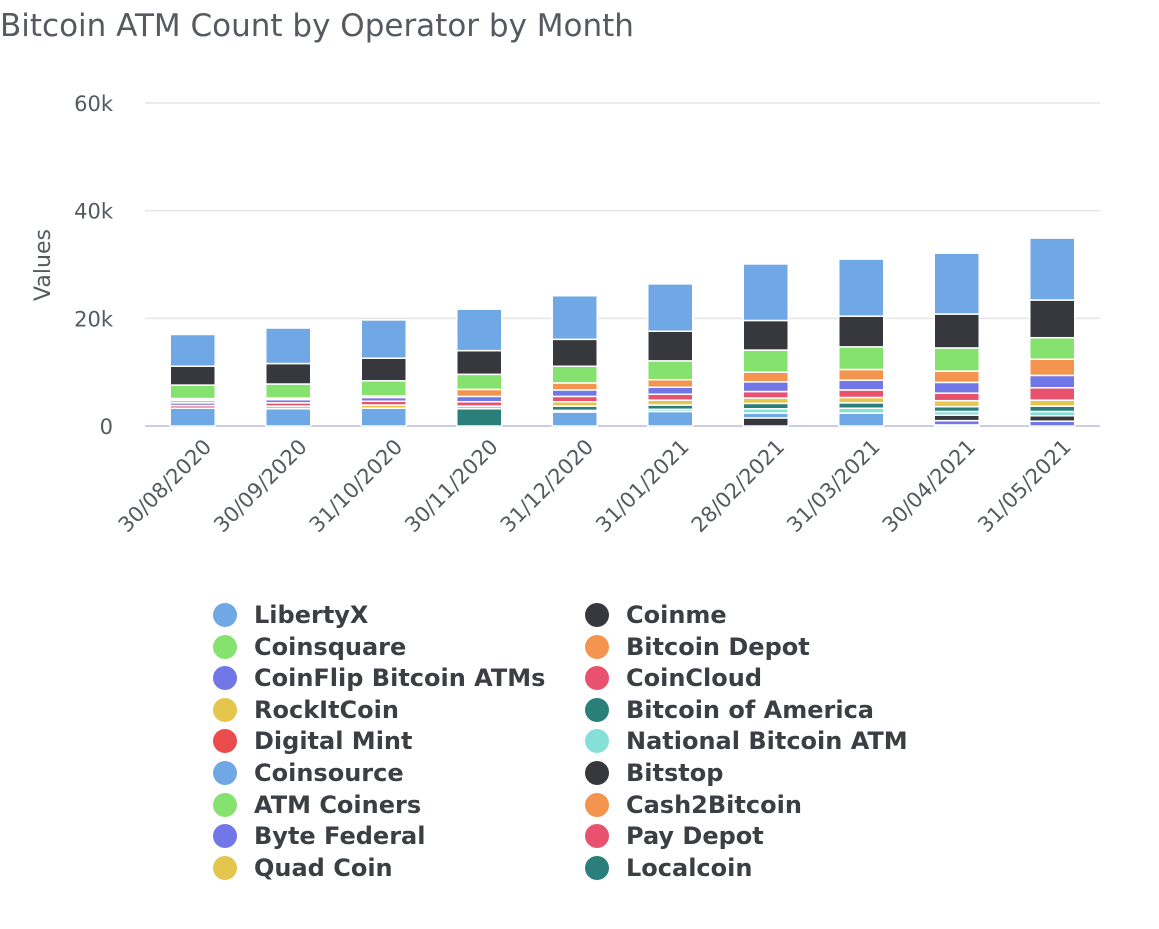  What do you see at coordinates (290, 615) in the screenshot?
I see `legend-item: LibertyX` at bounding box center [290, 615].